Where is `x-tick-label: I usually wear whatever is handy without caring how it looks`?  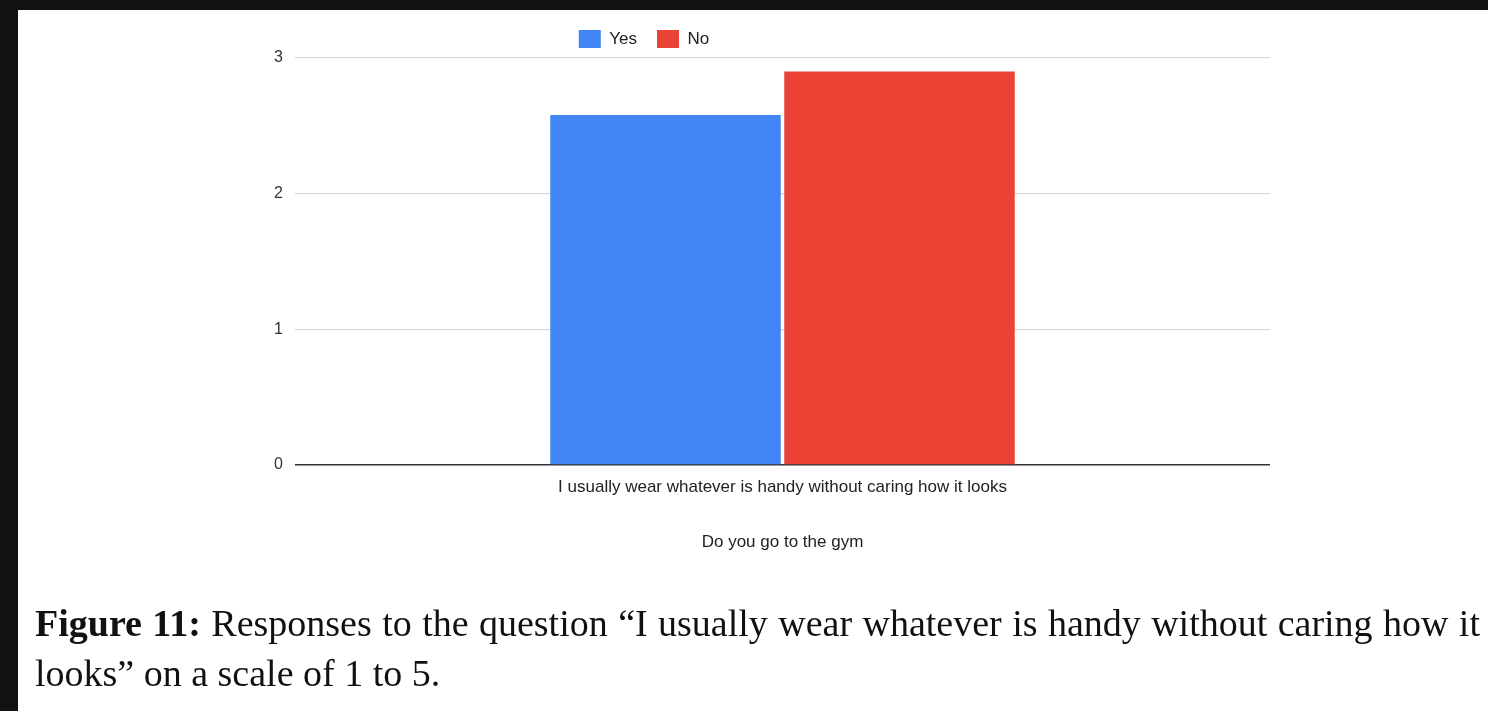
x-tick-label: I usually wear whatever is handy without caring how it looks is located at coordinates (782, 486).